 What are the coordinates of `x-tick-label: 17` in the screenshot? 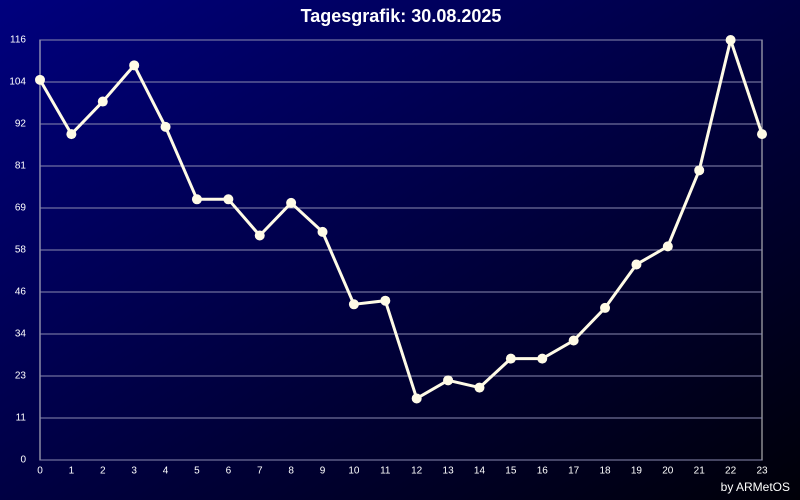 It's located at (574, 471).